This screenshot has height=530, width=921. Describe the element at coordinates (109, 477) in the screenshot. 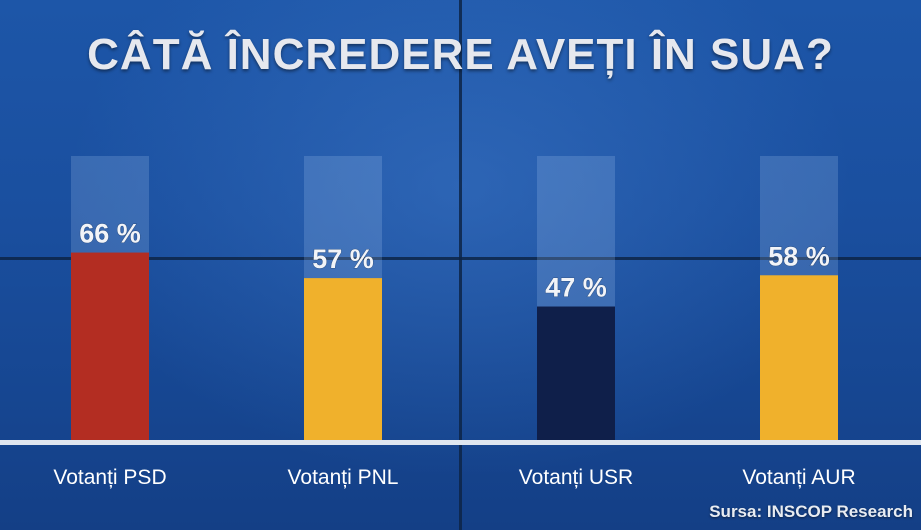

I see `category-label: Votanți PSD` at that location.